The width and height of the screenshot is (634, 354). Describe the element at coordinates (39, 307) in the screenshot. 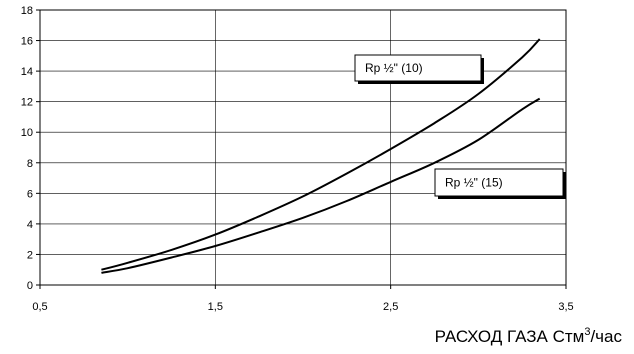

I see `x-tick-label: 0,5` at that location.